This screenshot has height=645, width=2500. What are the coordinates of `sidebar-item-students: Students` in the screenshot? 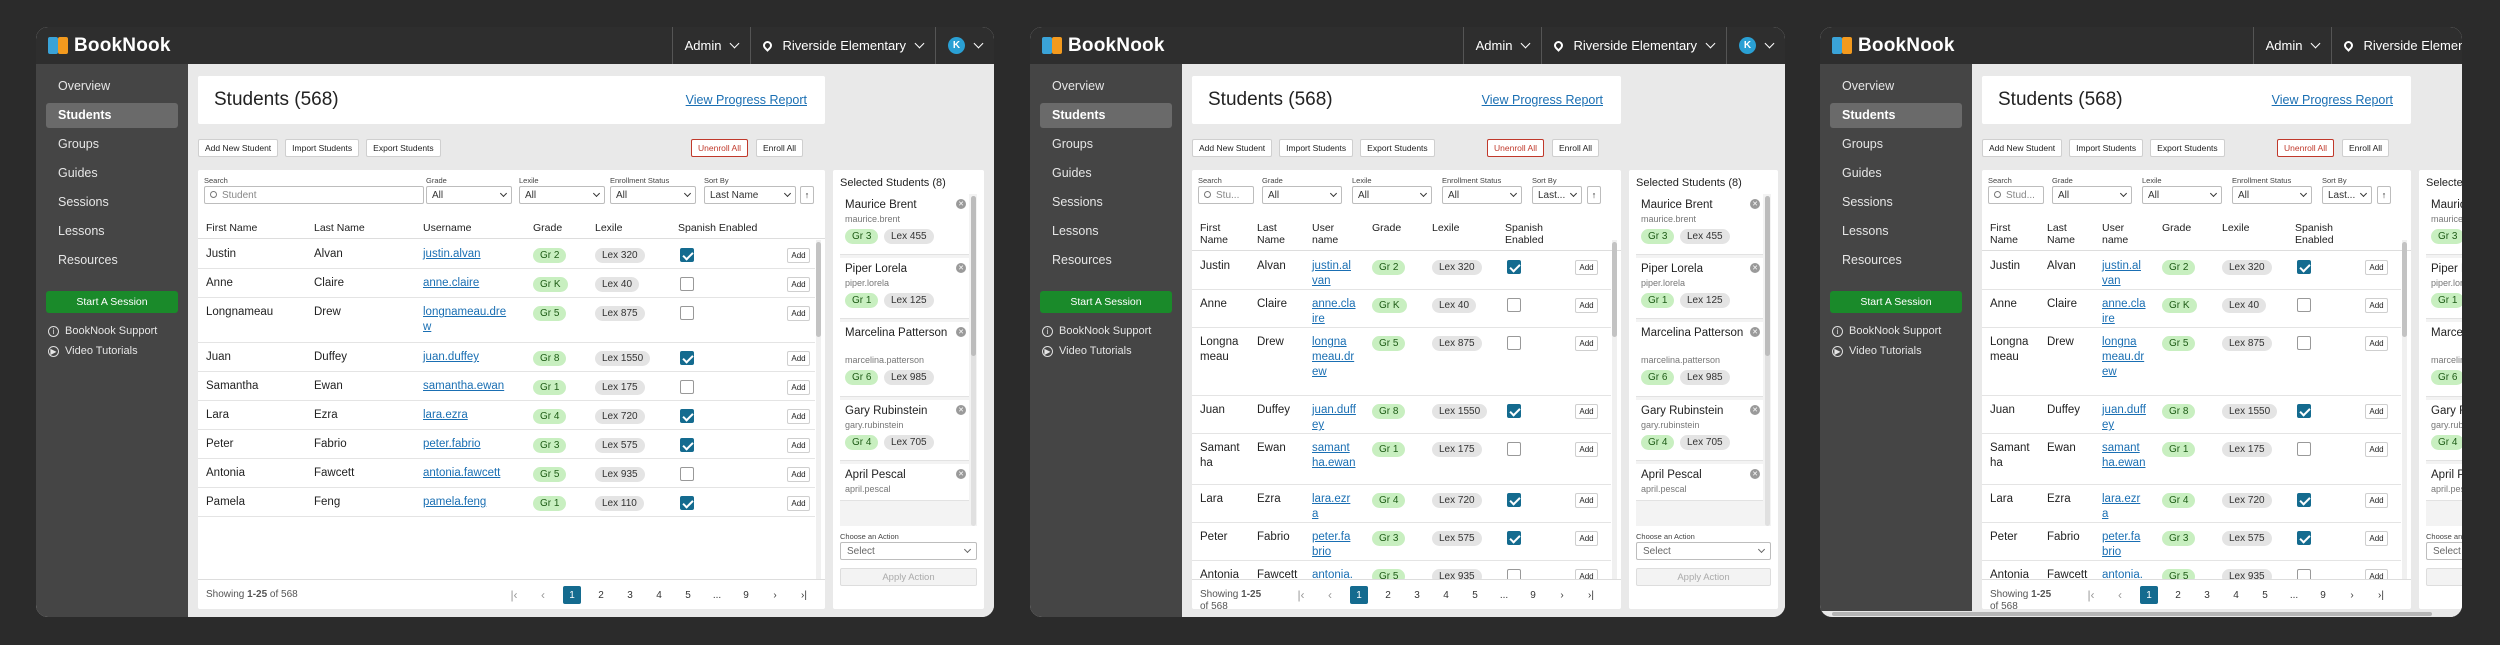 It's located at (1896, 115).